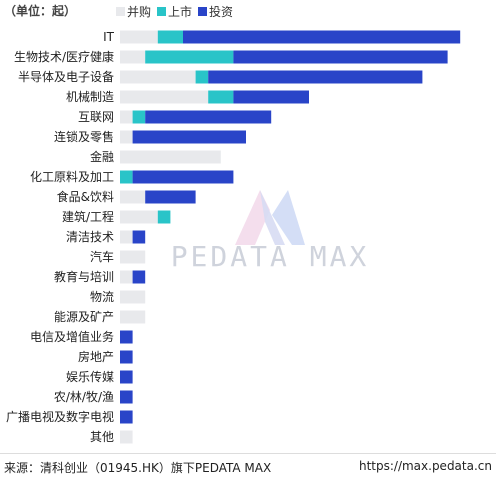 Image resolution: width=496 pixels, height=477 pixels. Describe the element at coordinates (96, 117) in the screenshot. I see `category-label: 互联网` at that location.